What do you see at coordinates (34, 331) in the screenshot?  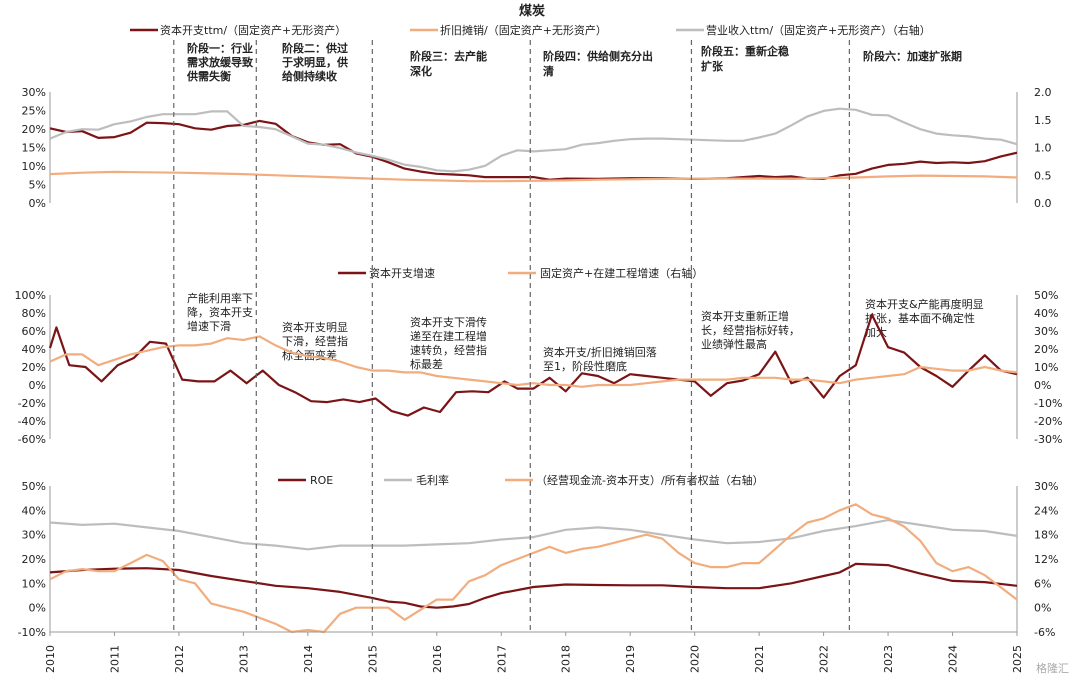 I see `panel2-left-tick-label: 60%` at bounding box center [34, 331].